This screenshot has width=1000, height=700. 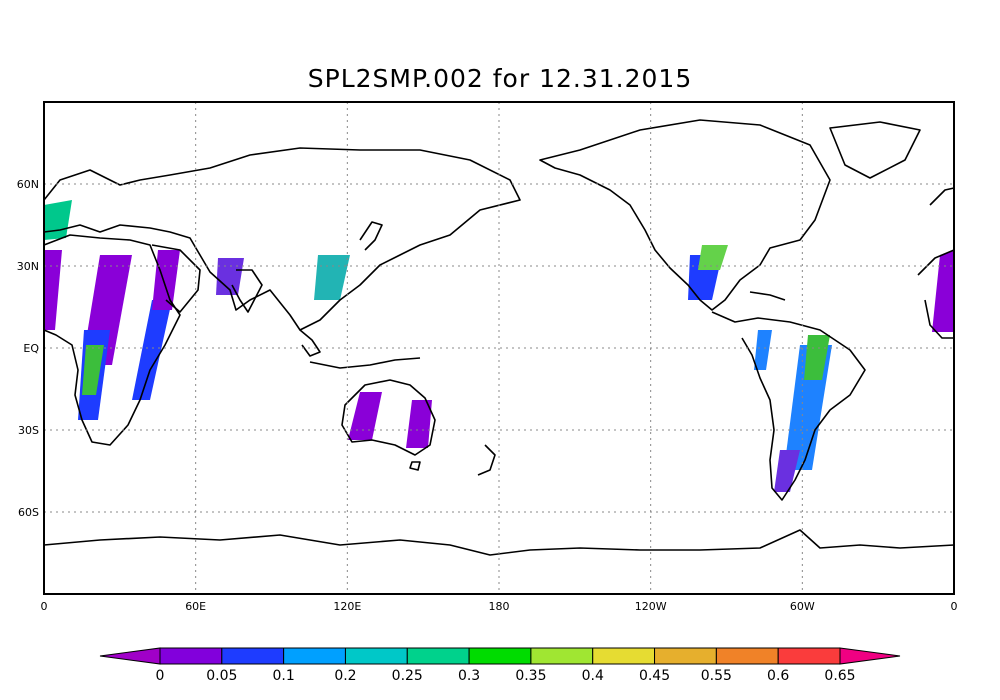 What do you see at coordinates (31, 348) in the screenshot?
I see `lat-tick-label: EQ` at bounding box center [31, 348].